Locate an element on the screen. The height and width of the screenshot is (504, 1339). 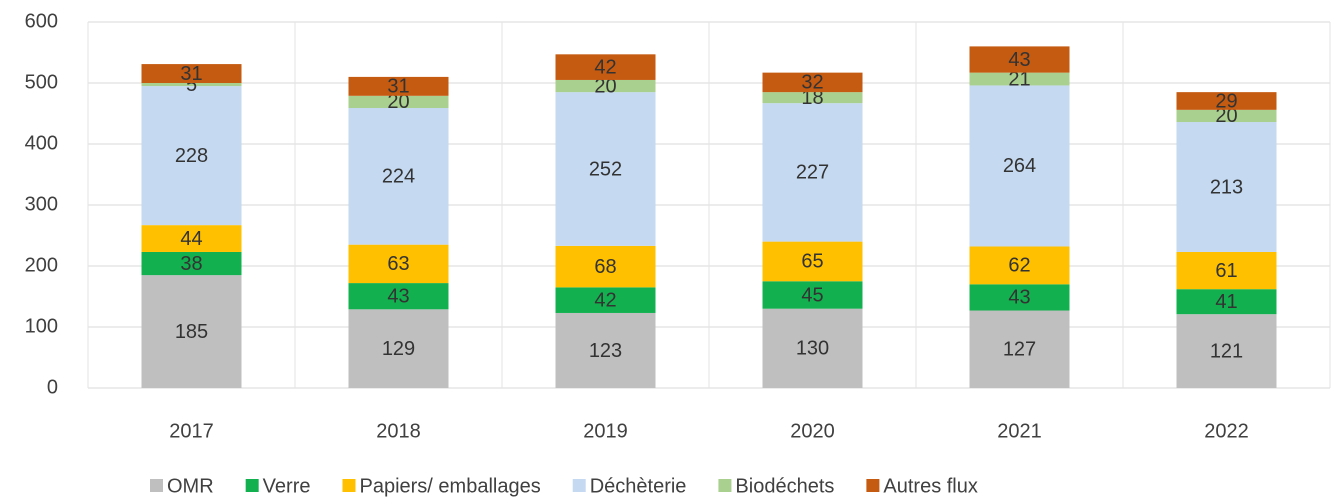
y-tick-label: 100 is located at coordinates (41, 326).